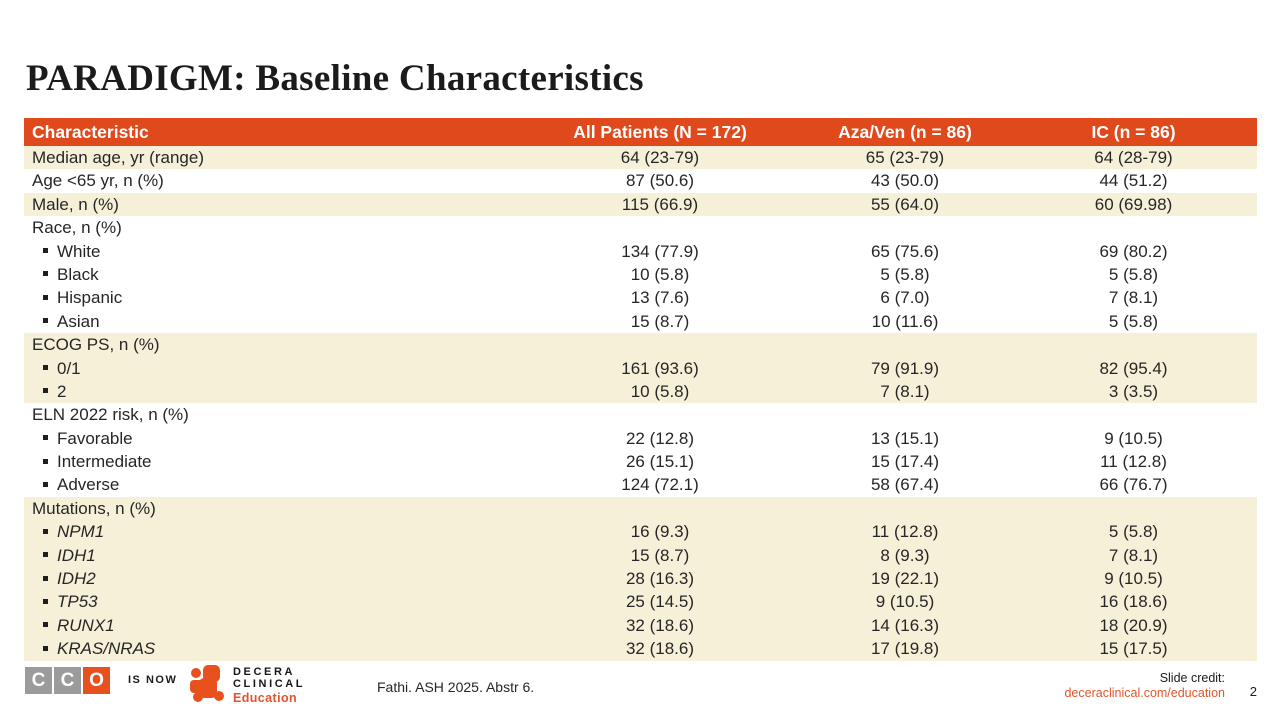 This screenshot has width=1280, height=720. What do you see at coordinates (269, 683) in the screenshot?
I see `decera-brand-line2: CLINICAL` at bounding box center [269, 683].